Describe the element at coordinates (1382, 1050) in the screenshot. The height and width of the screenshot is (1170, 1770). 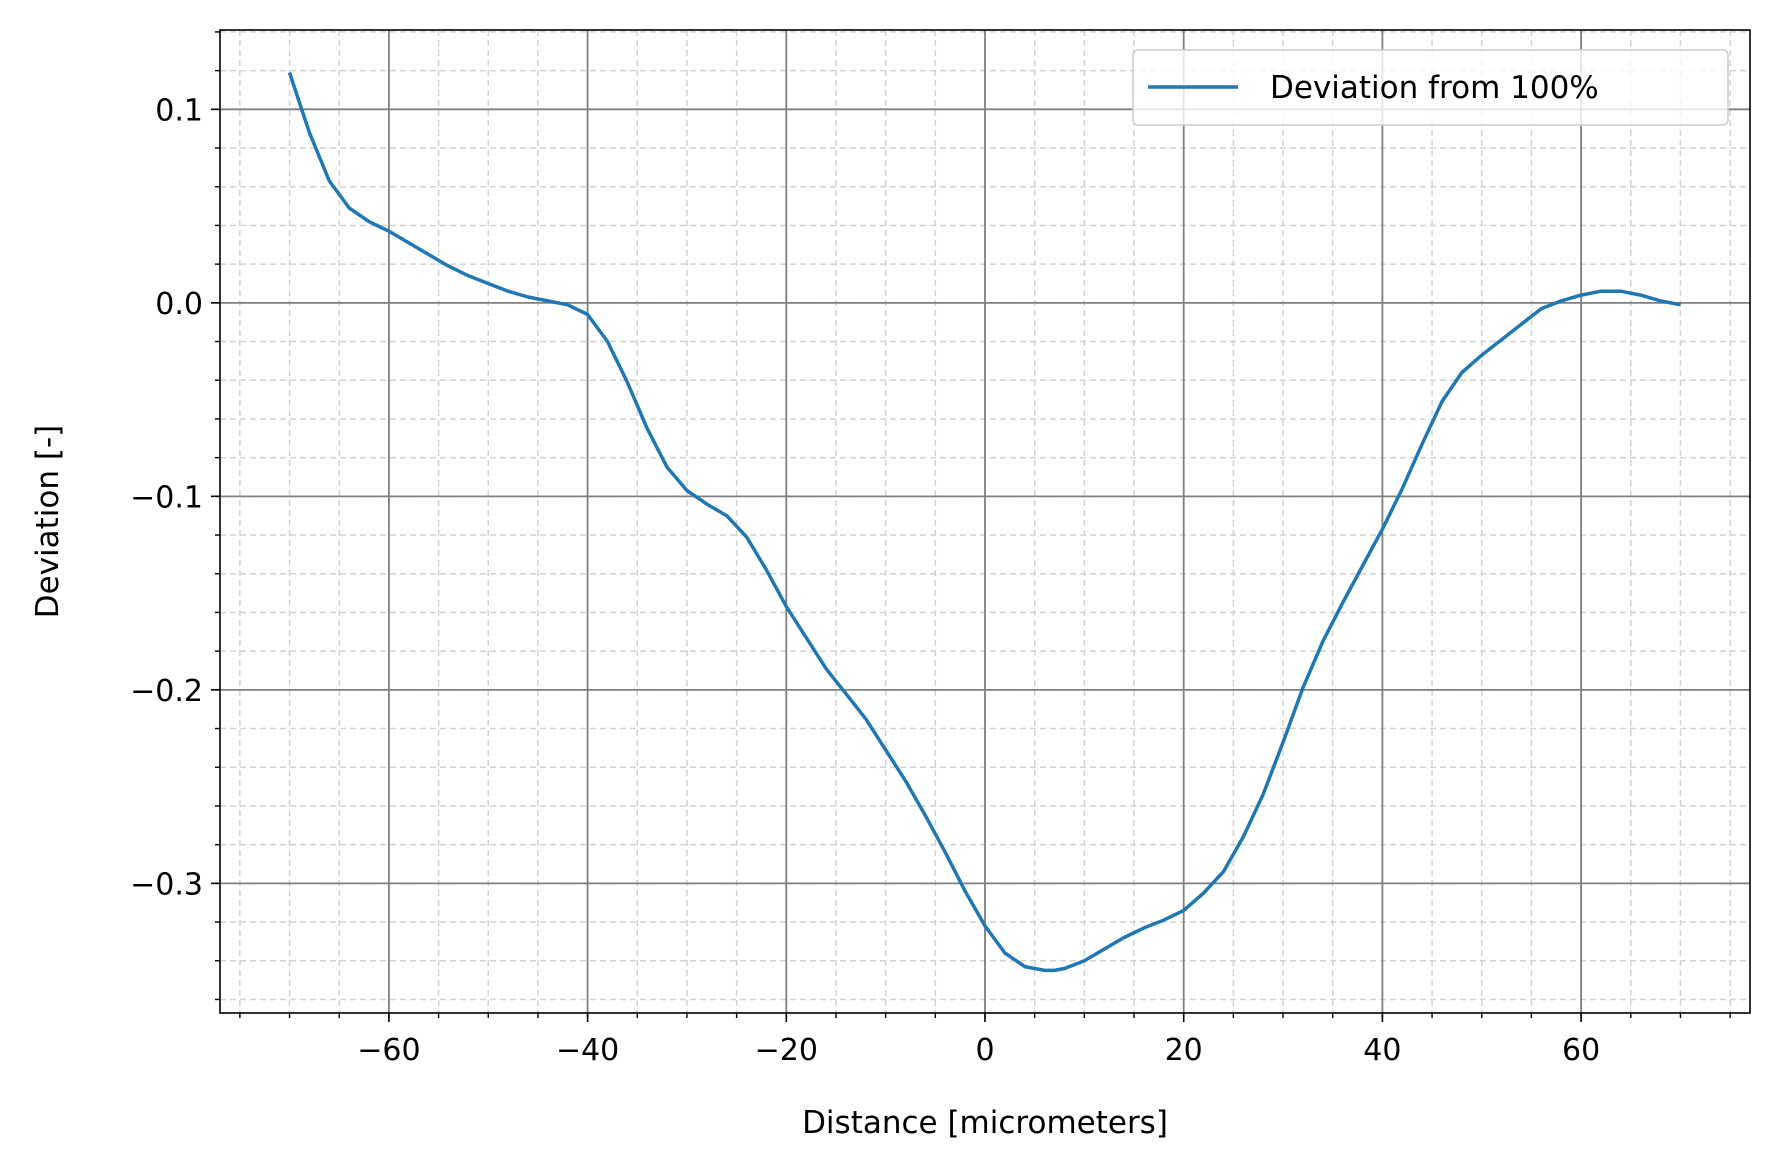
I see `x-tick-label: 40` at that location.